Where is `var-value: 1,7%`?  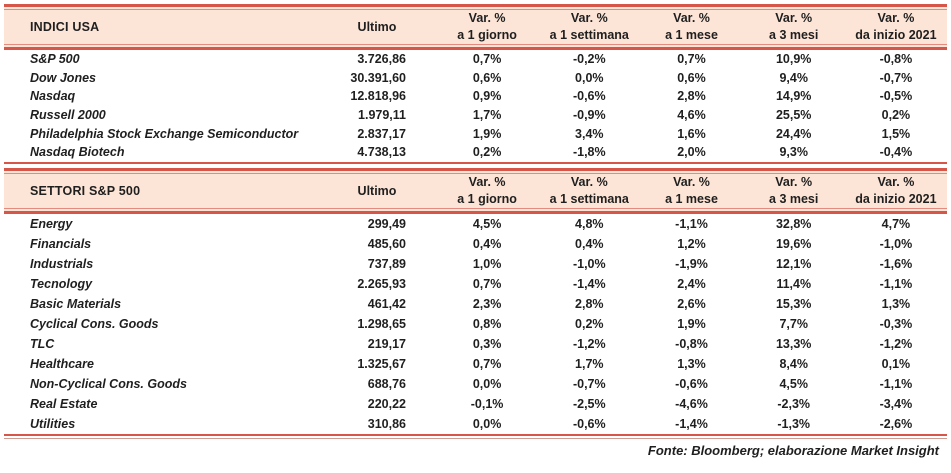
var-value: 1,7% is located at coordinates (589, 363).